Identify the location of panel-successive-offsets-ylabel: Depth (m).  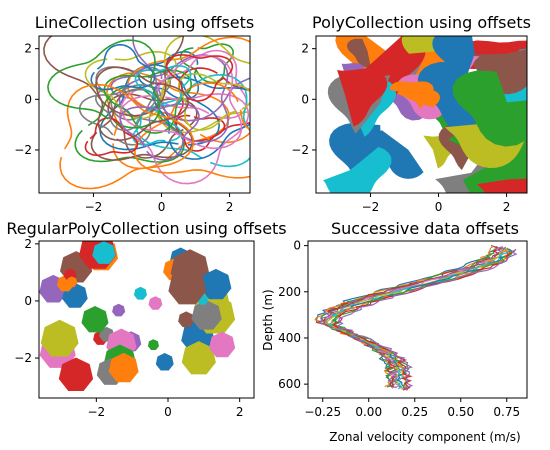
(268, 319).